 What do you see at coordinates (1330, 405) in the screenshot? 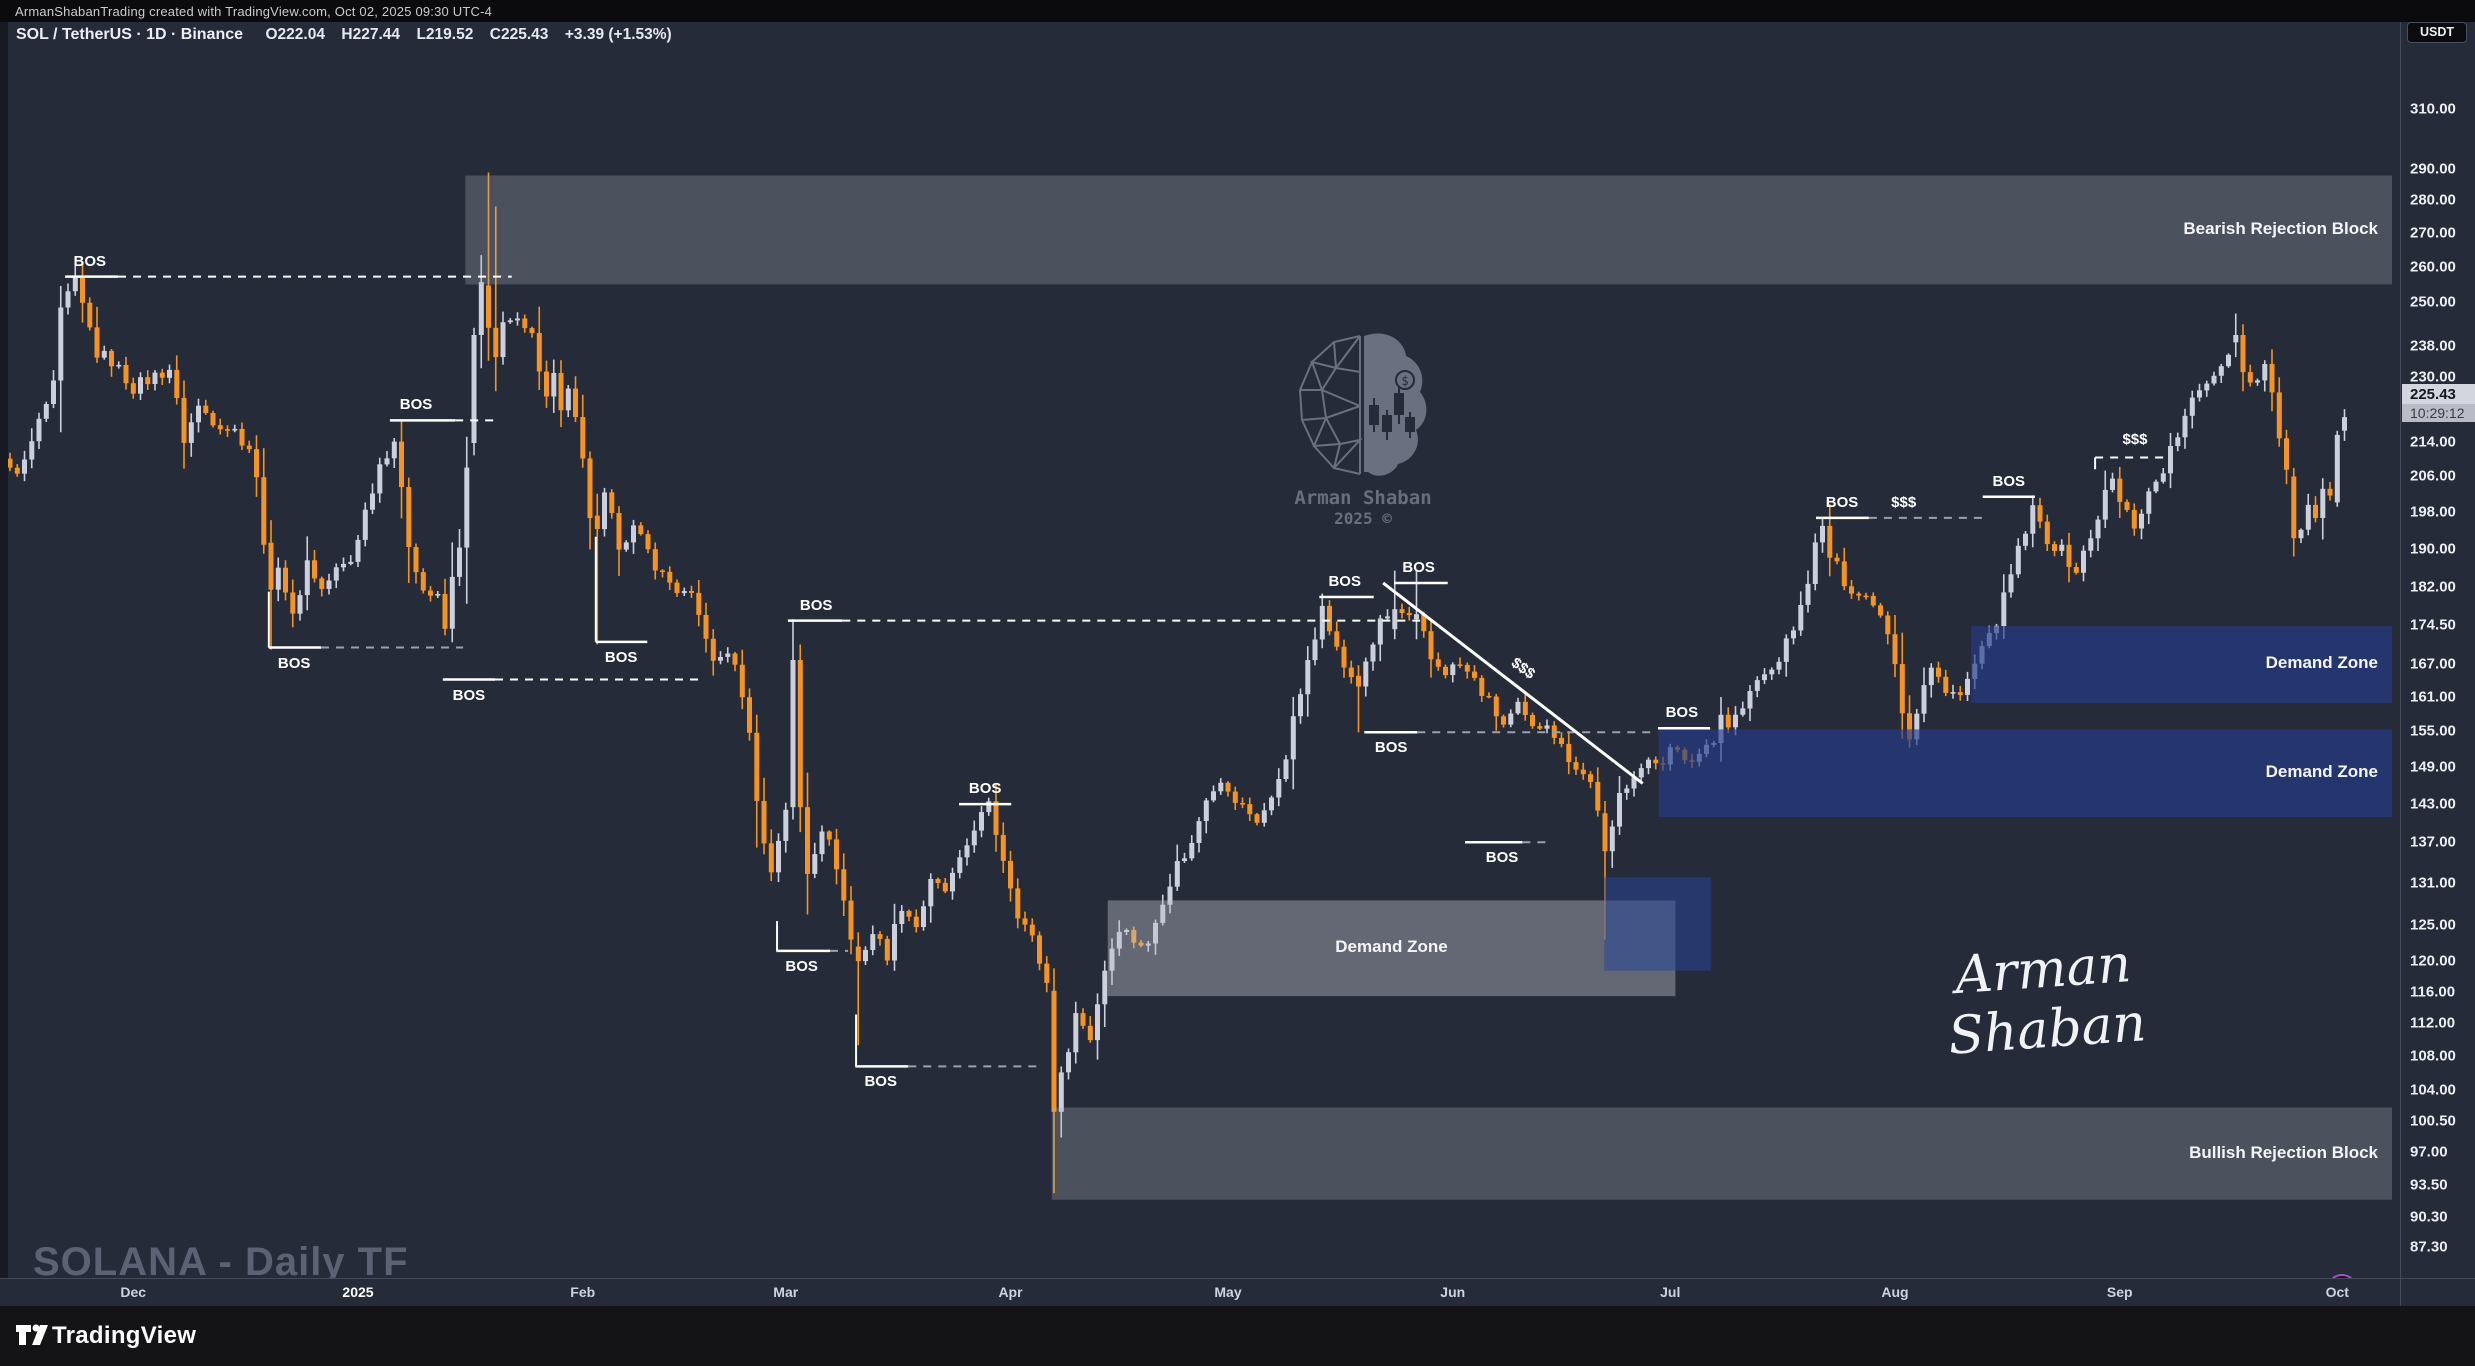
I see `brain-left-mesh` at bounding box center [1330, 405].